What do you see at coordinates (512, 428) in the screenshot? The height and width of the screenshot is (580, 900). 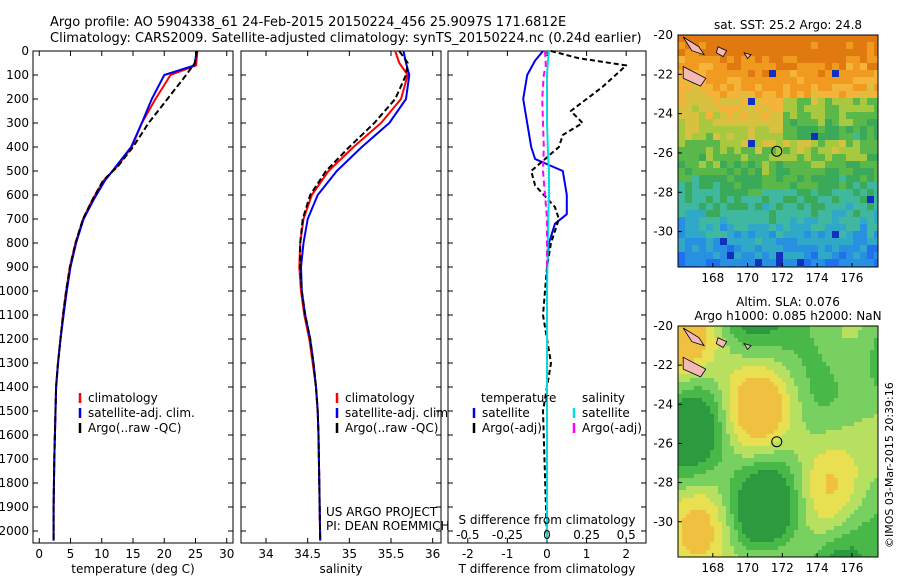 I see `difference-t-legend-label: Argo(-adj)` at bounding box center [512, 428].